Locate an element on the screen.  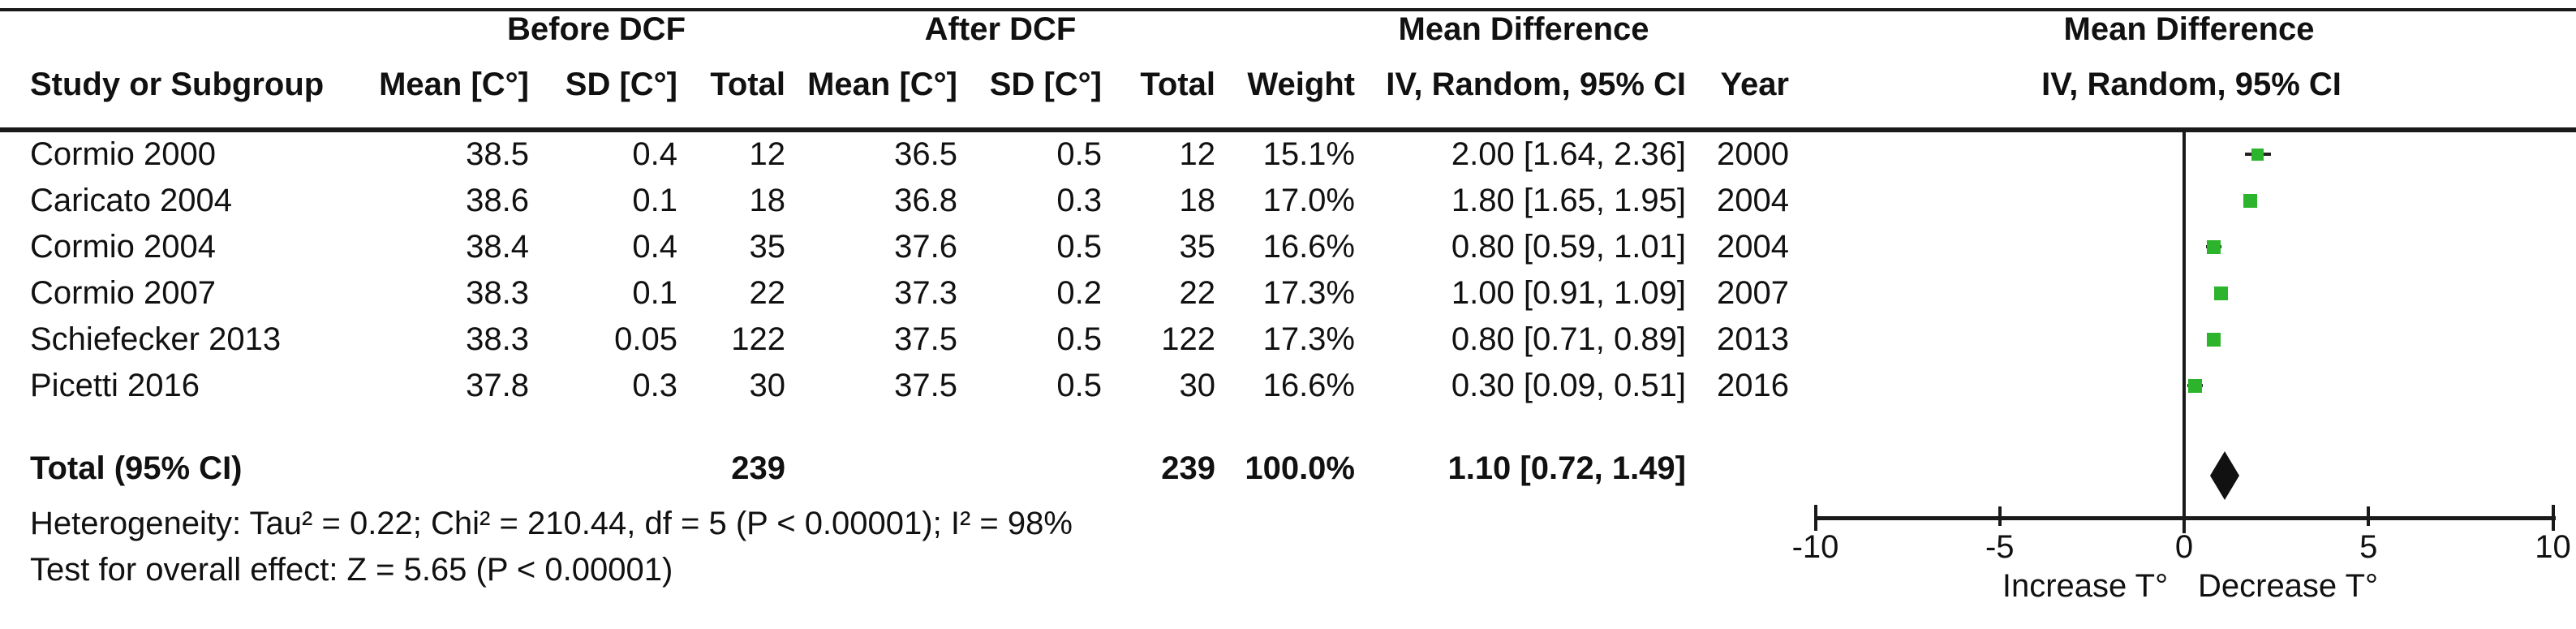
axis-label-increase: Increase T° is located at coordinates (2085, 586).